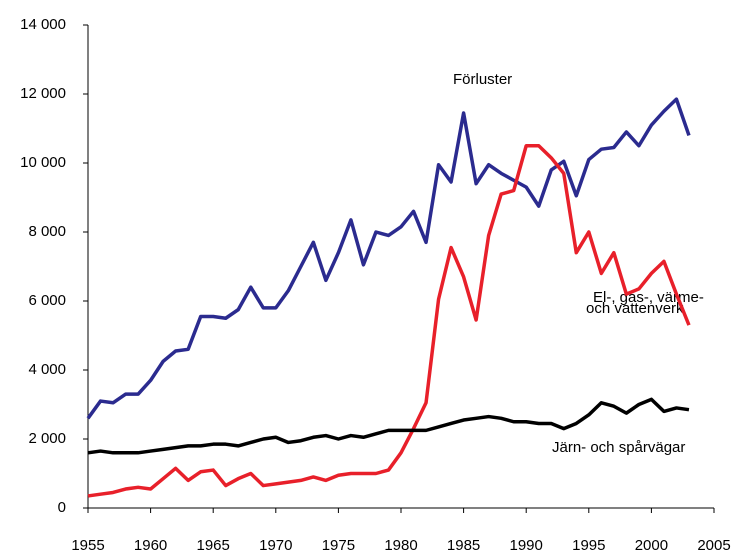 This screenshot has width=754, height=558. What do you see at coordinates (618, 447) in the screenshot?
I see `annotation: Järn- och spårvägar` at bounding box center [618, 447].